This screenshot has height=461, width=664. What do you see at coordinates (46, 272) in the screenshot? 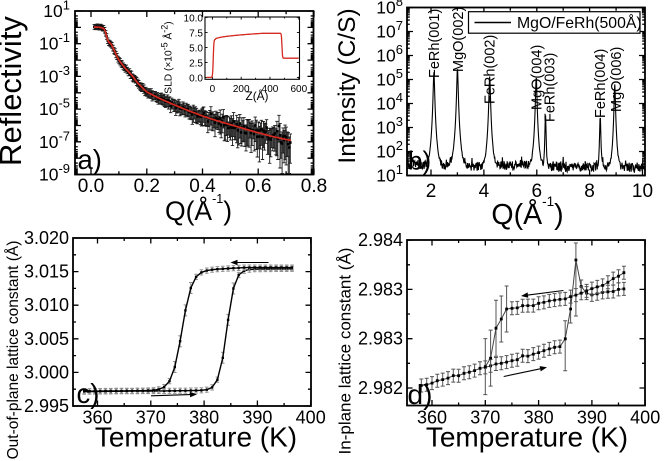
I see `svg-text: 3.015` at bounding box center [46, 272].